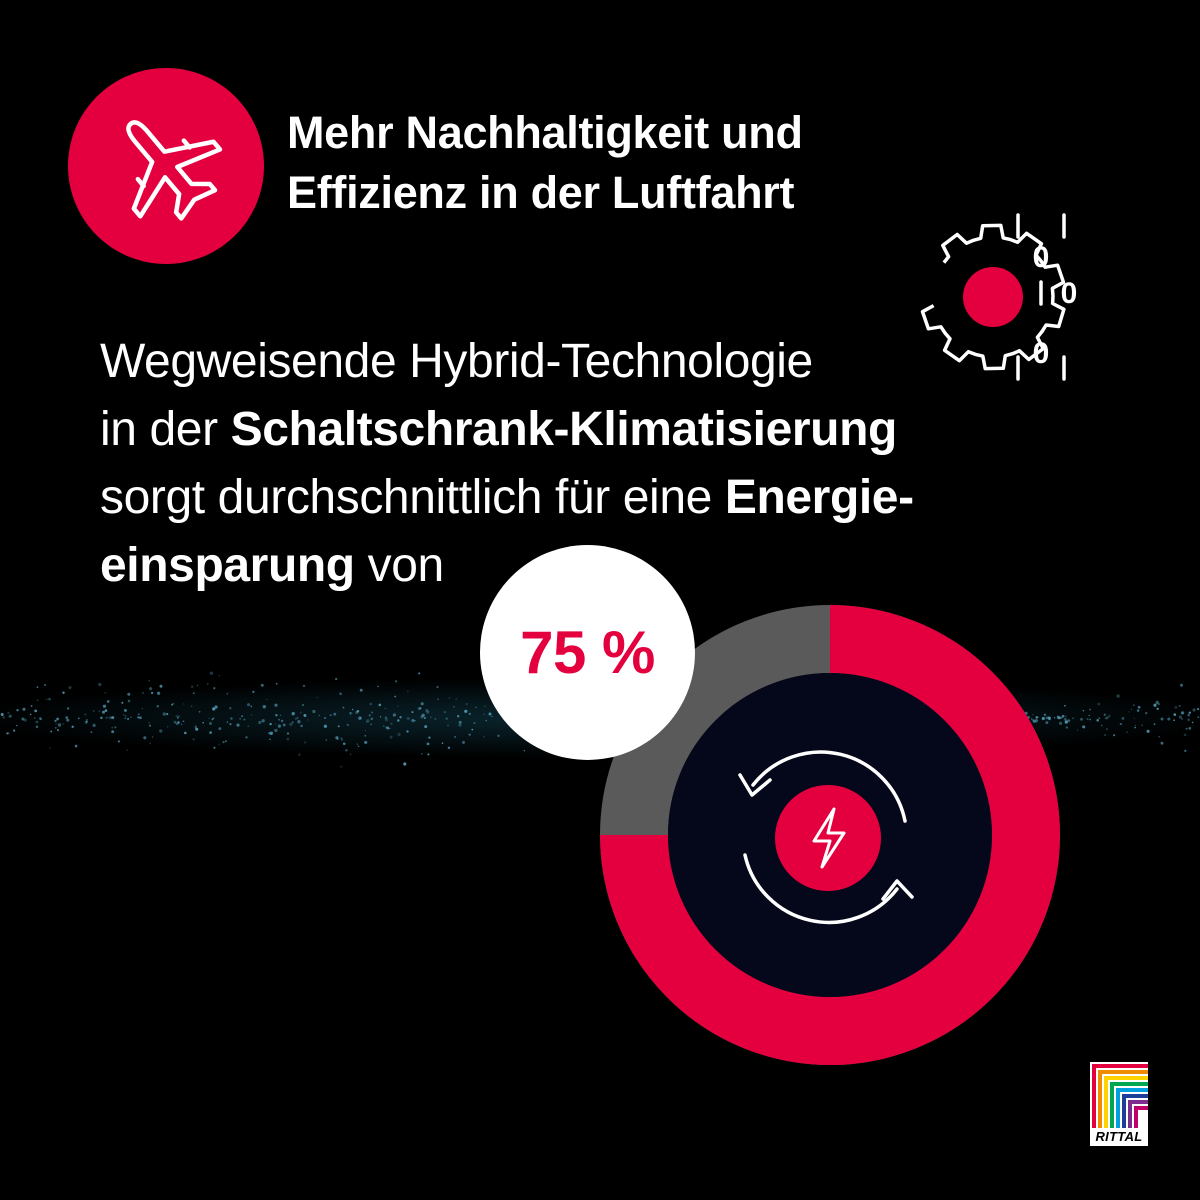 The height and width of the screenshot is (1200, 1200). What do you see at coordinates (174, 170) in the screenshot?
I see `airplane-icon` at bounding box center [174, 170].